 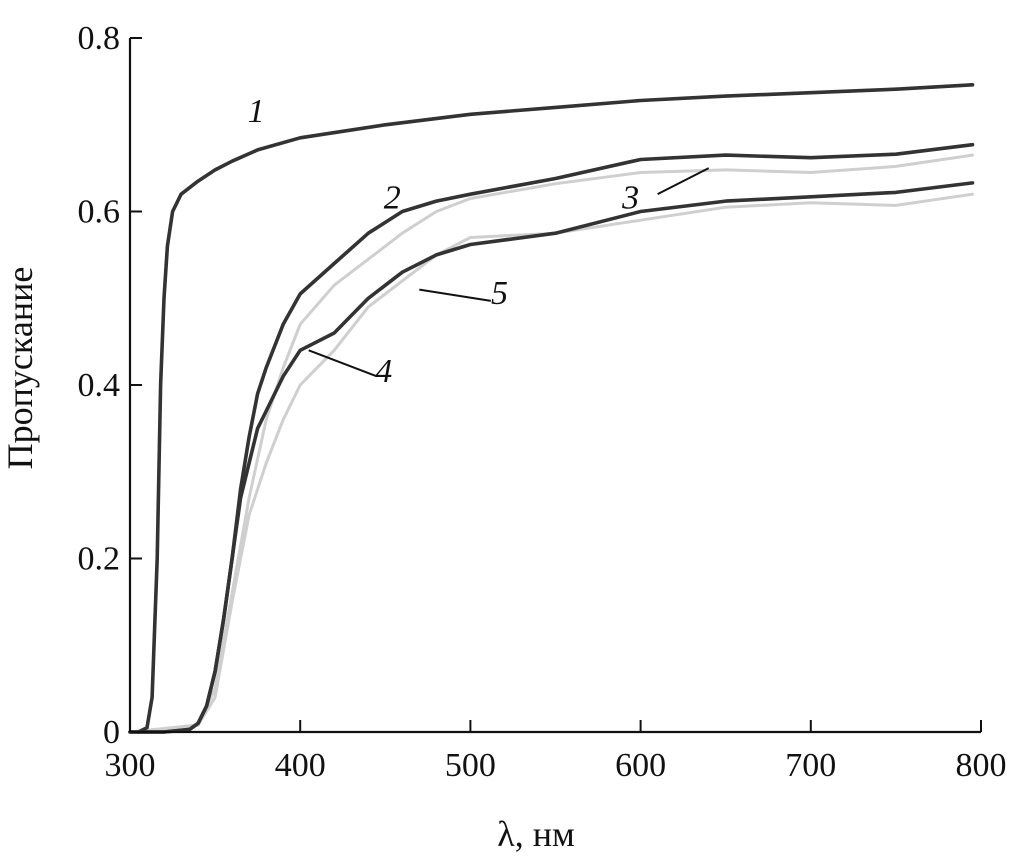 What do you see at coordinates (256, 111) in the screenshot?
I see `curve-label-1: 1` at bounding box center [256, 111].